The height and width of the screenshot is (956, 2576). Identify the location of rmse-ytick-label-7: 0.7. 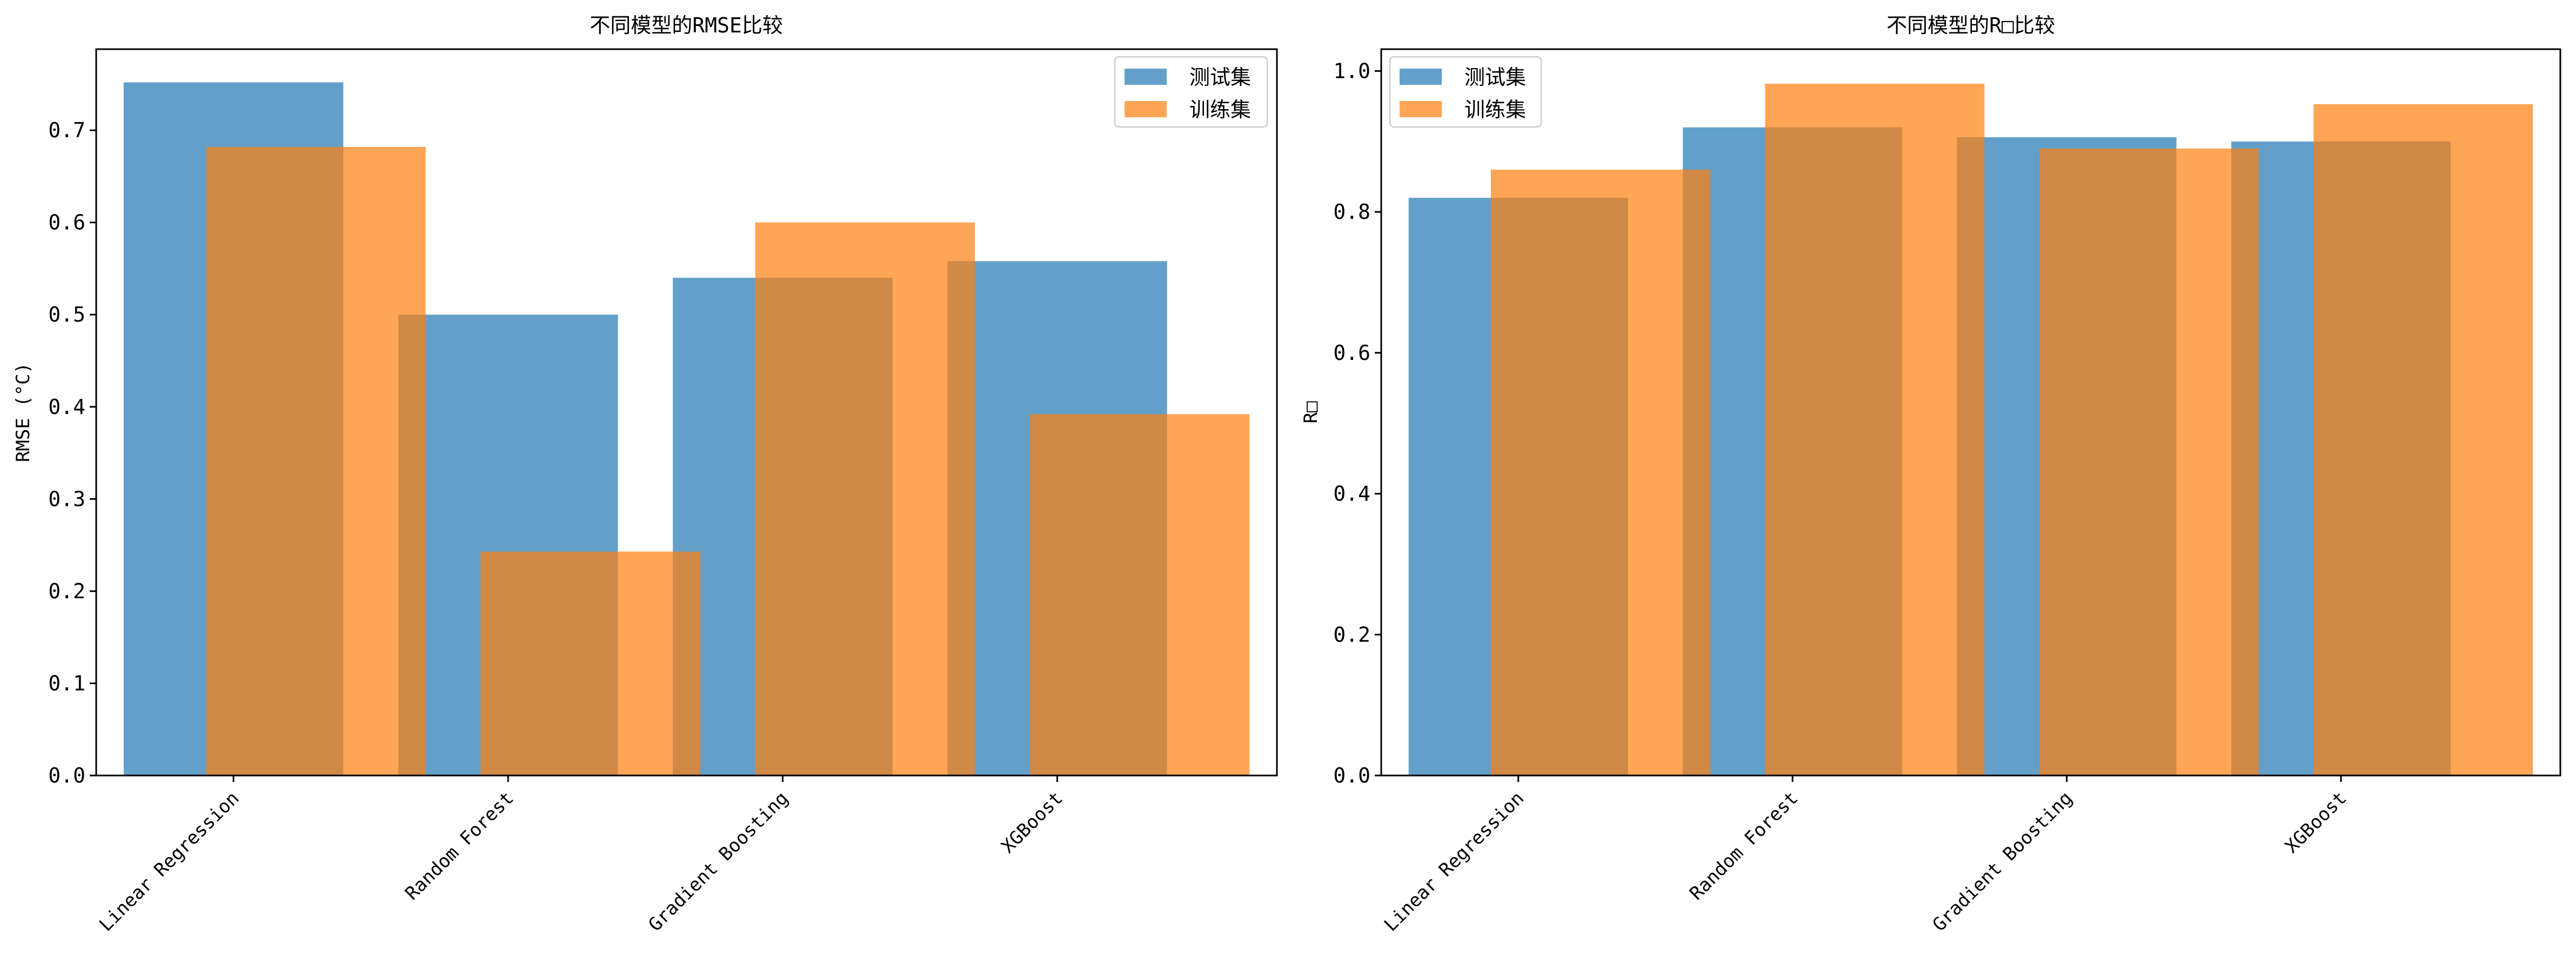
(66, 130).